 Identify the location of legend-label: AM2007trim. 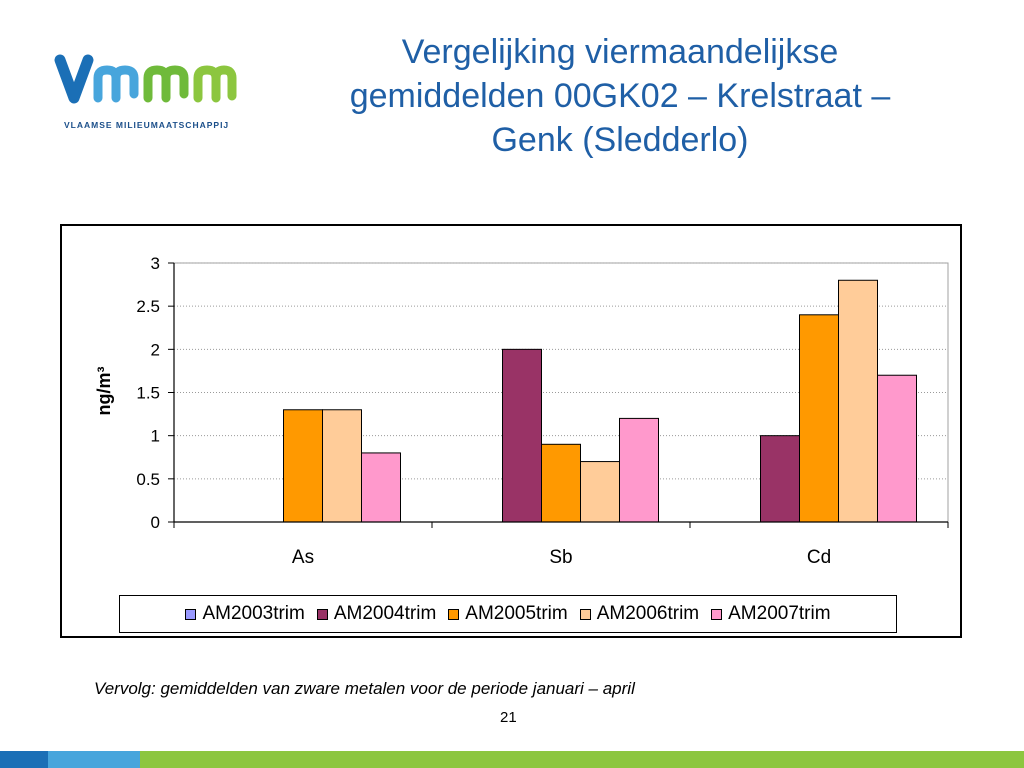
(779, 613).